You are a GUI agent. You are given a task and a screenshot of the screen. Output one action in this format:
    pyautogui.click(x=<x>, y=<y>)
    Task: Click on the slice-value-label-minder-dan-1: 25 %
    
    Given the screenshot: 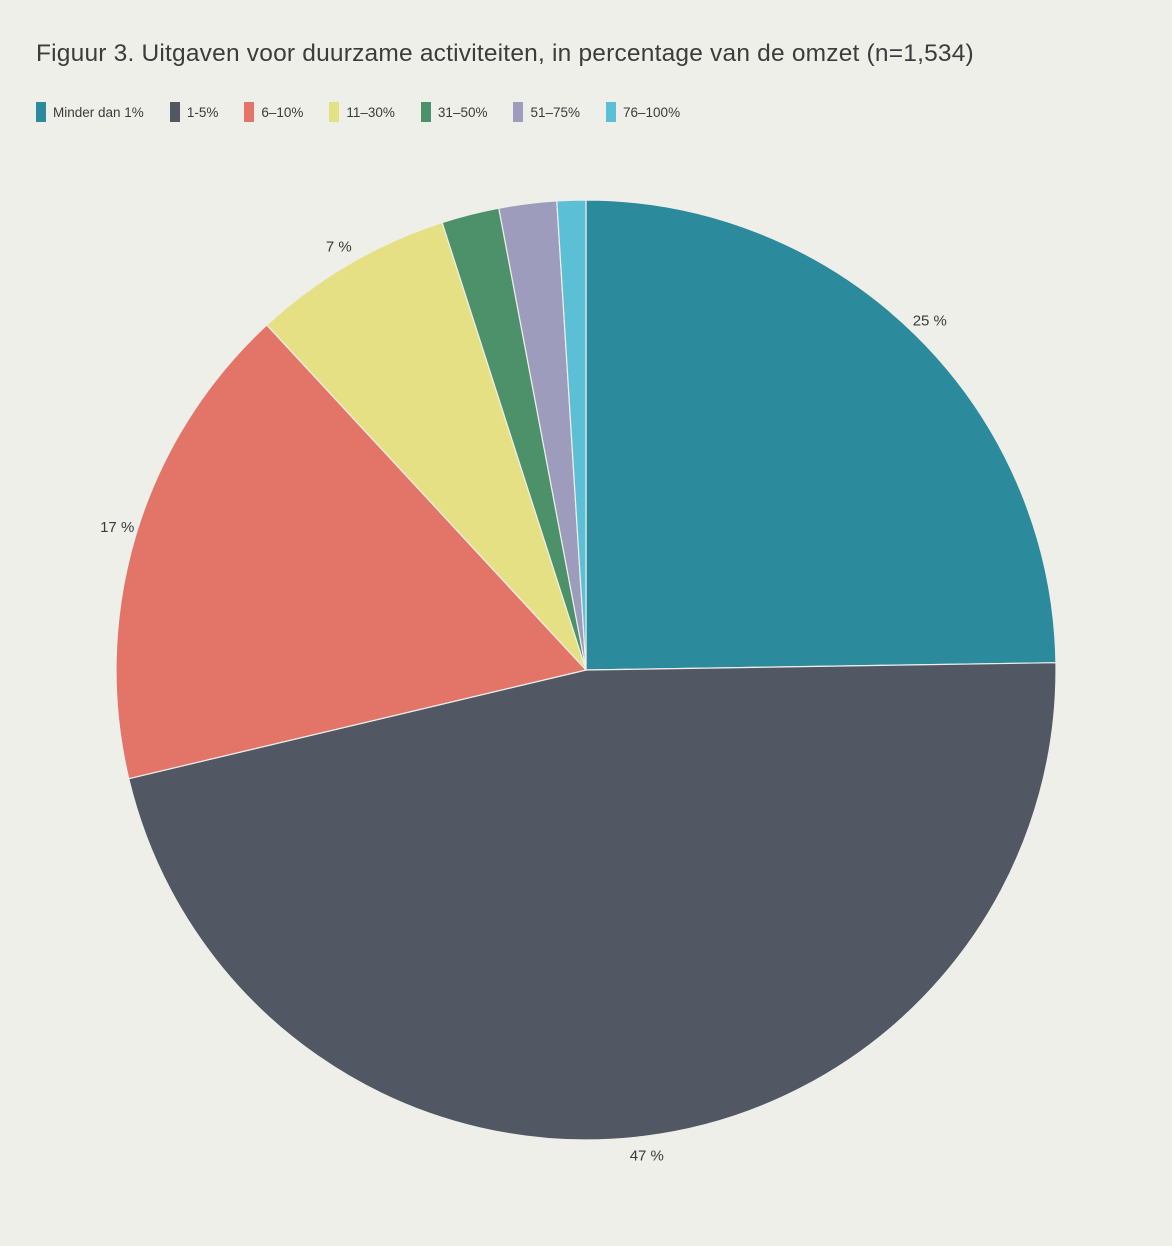 What is the action you would take?
    pyautogui.click(x=930, y=320)
    